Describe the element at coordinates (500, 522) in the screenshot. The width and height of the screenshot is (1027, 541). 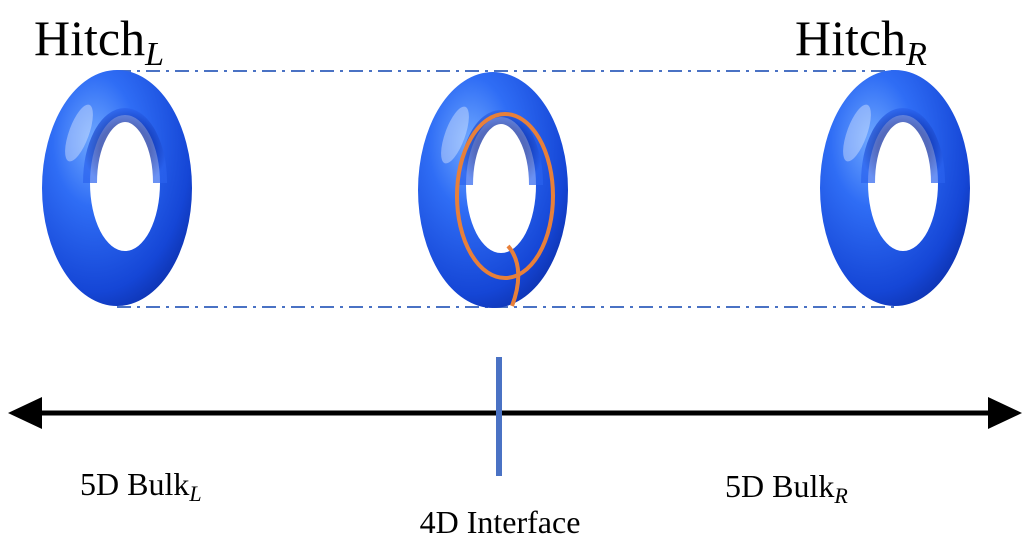
I see `interface-label: 4D Interface` at that location.